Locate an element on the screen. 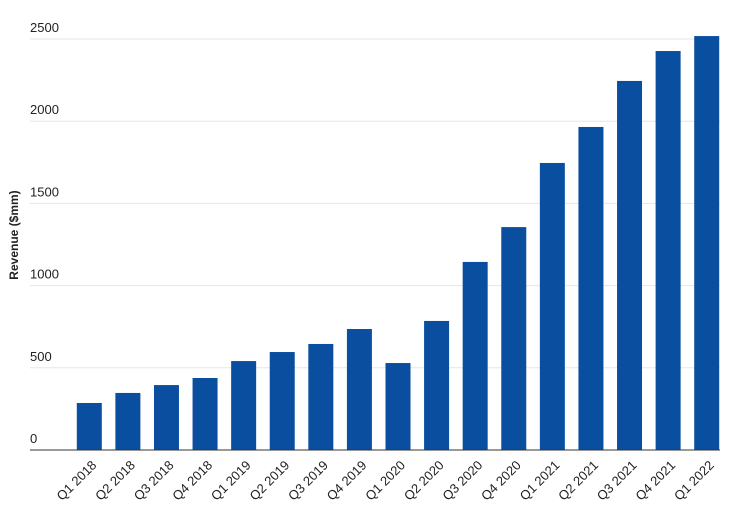 The height and width of the screenshot is (513, 738). y-tick-label: 2000 is located at coordinates (44, 109).